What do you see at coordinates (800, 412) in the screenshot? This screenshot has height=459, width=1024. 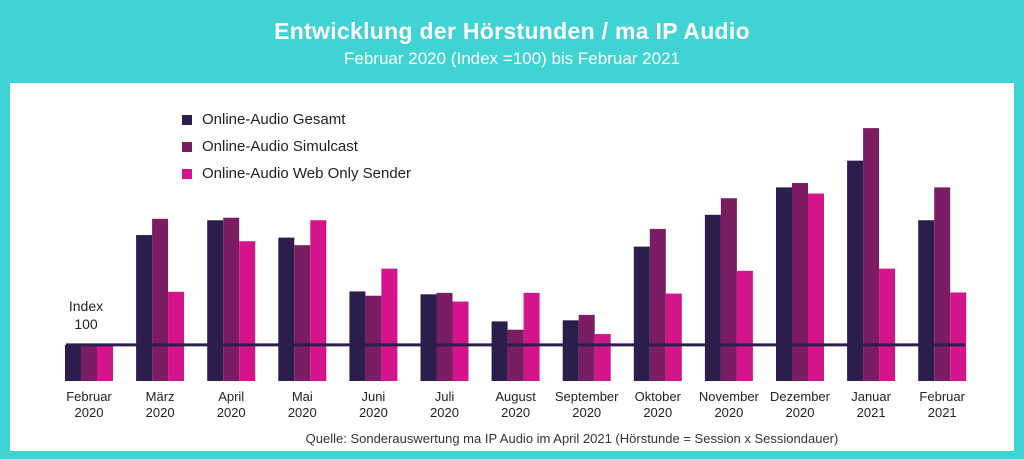 I see `x-tick-label-10-1: 2020` at bounding box center [800, 412].